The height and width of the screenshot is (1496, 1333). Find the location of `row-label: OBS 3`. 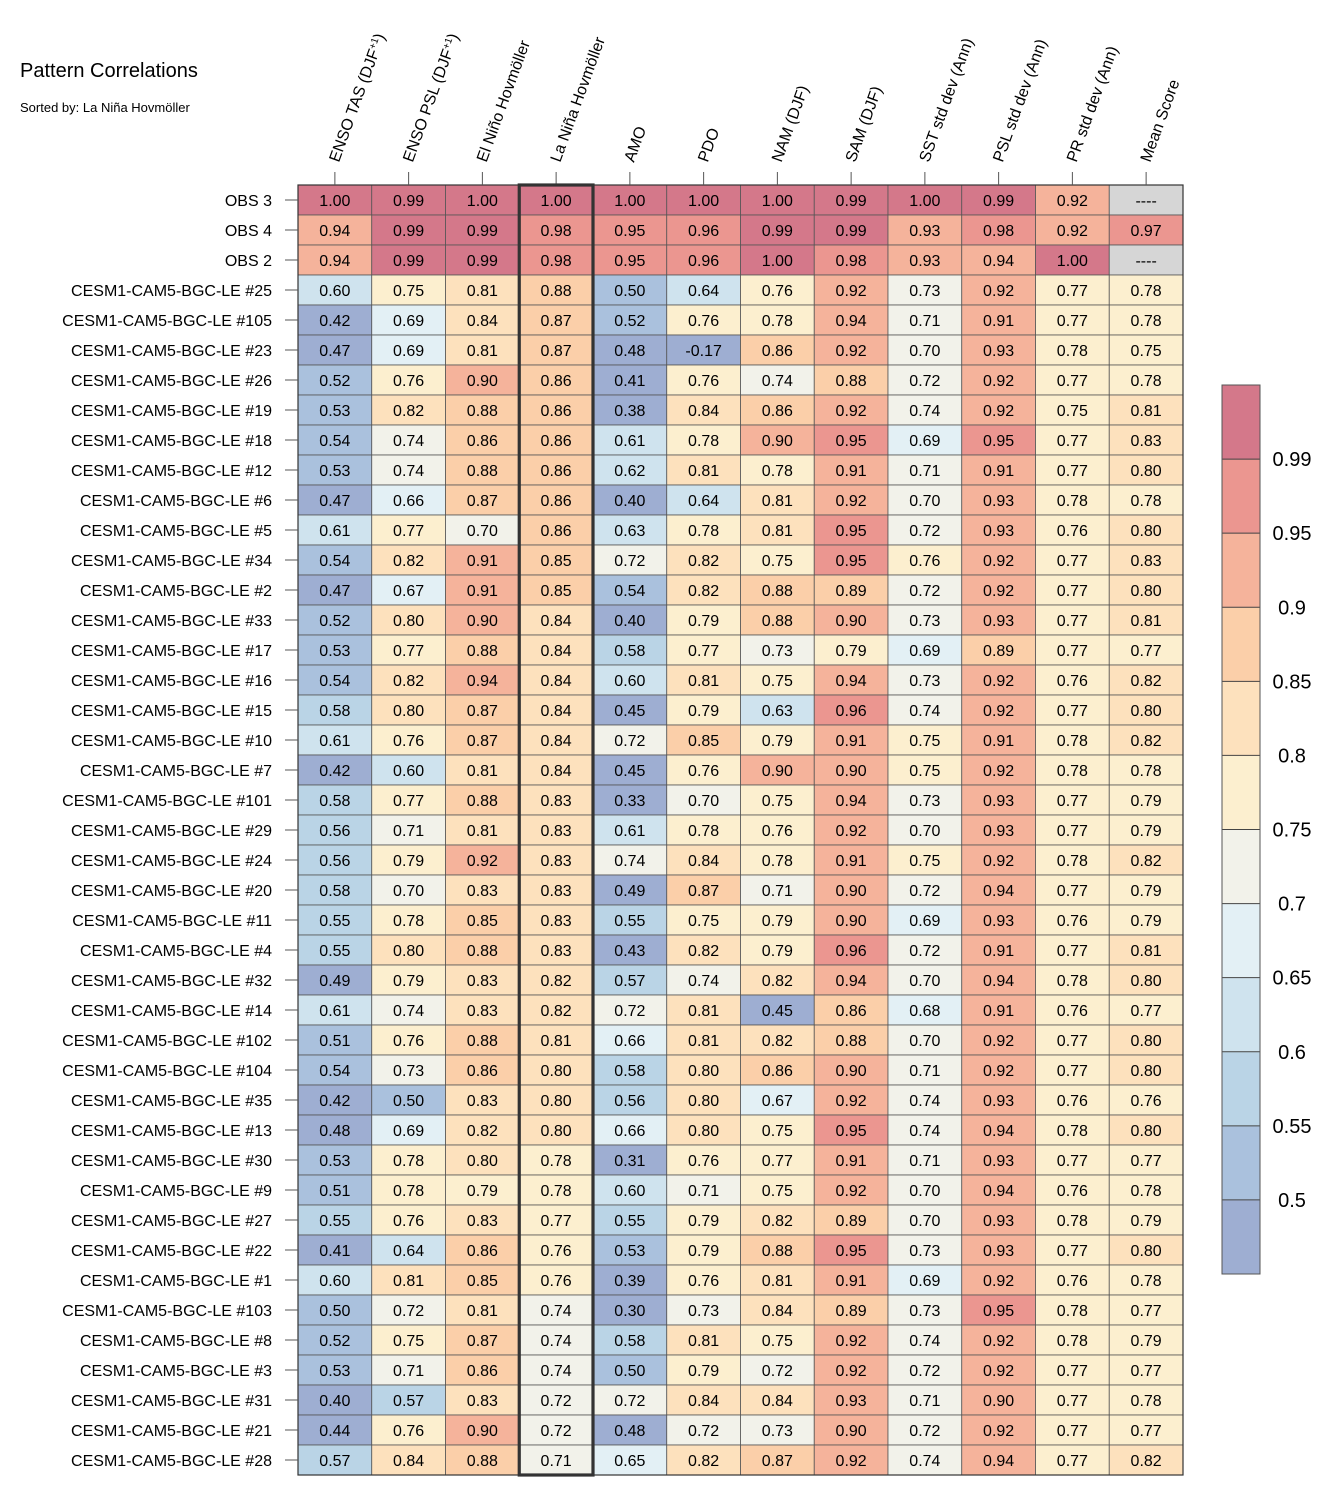

row-label: OBS 3 is located at coordinates (248, 201).